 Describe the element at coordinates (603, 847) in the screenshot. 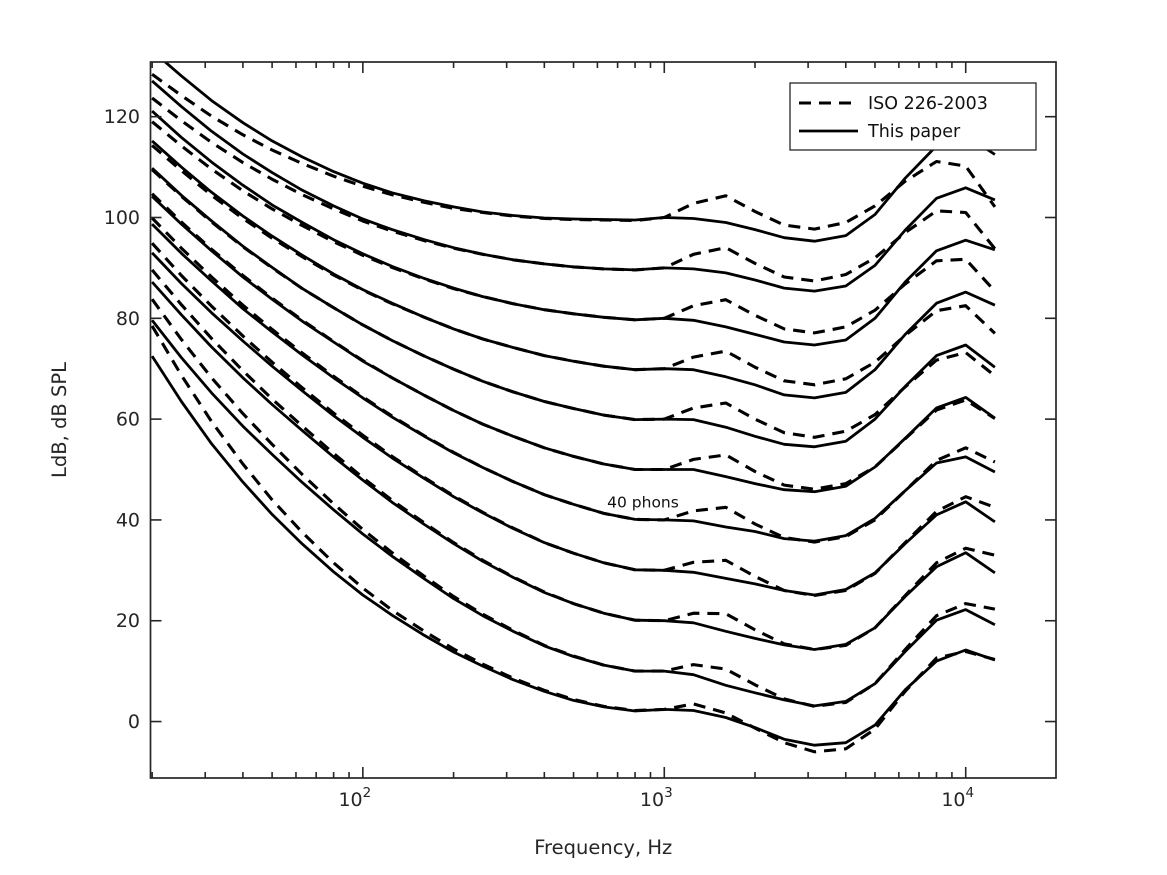

I see `x-axis-label: Frequency, Hz` at that location.